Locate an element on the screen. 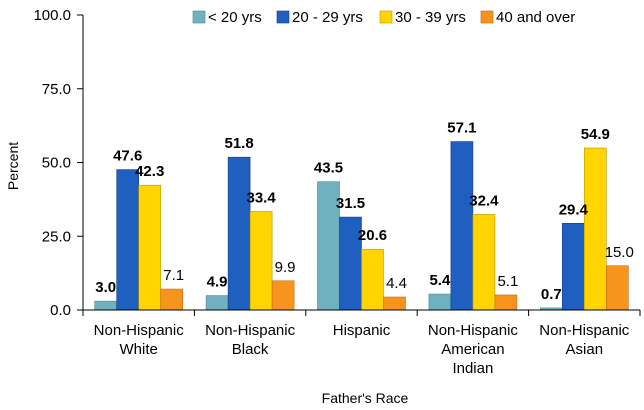 This screenshot has width=644, height=410. data-label: 51.8 is located at coordinates (238, 143).